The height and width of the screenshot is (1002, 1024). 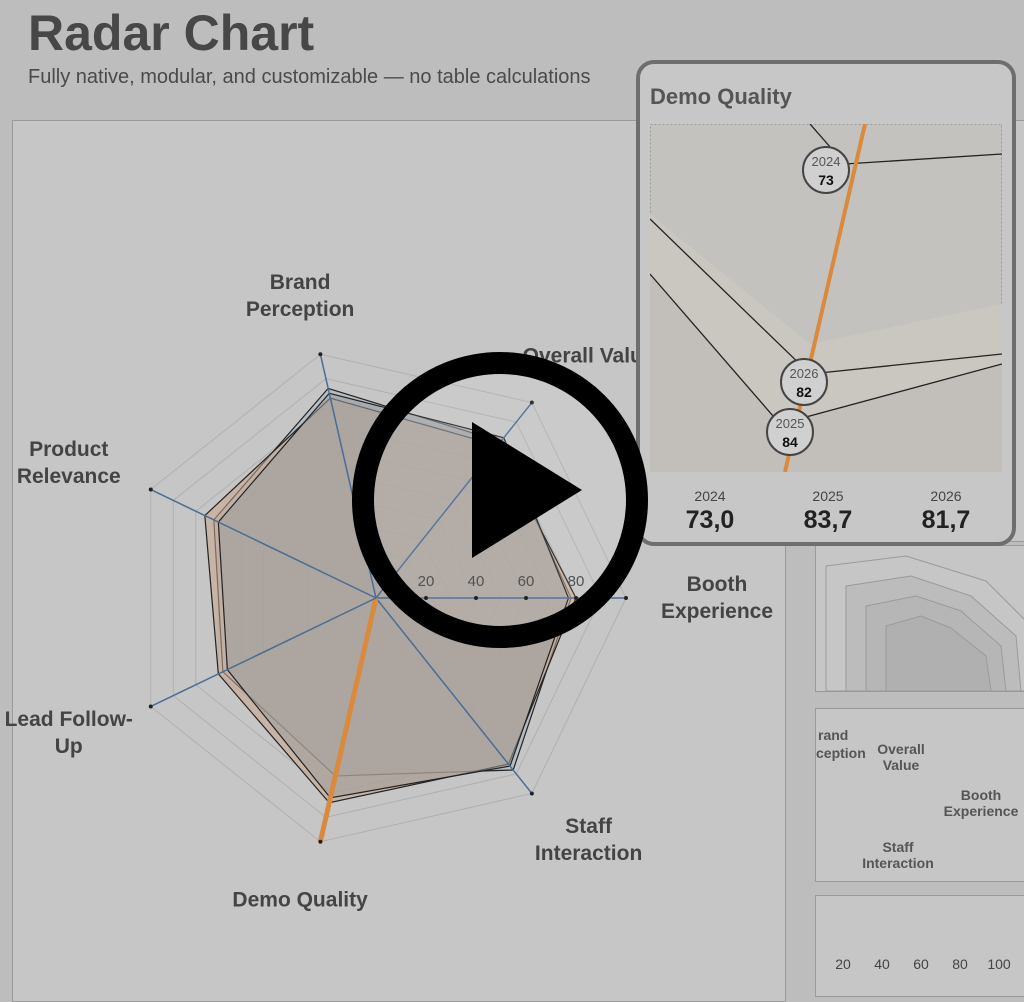 I want to click on side-tick: 80, so click(x=960, y=964).